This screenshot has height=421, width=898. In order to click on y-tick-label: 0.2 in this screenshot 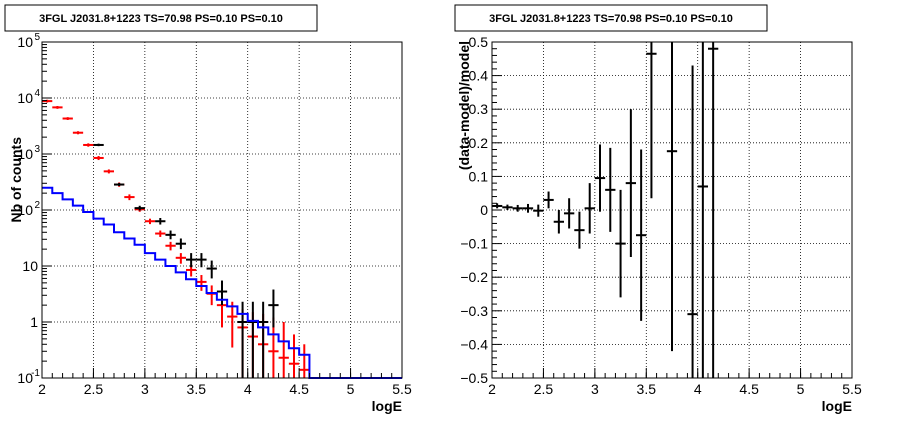, I will do `click(479, 143)`.